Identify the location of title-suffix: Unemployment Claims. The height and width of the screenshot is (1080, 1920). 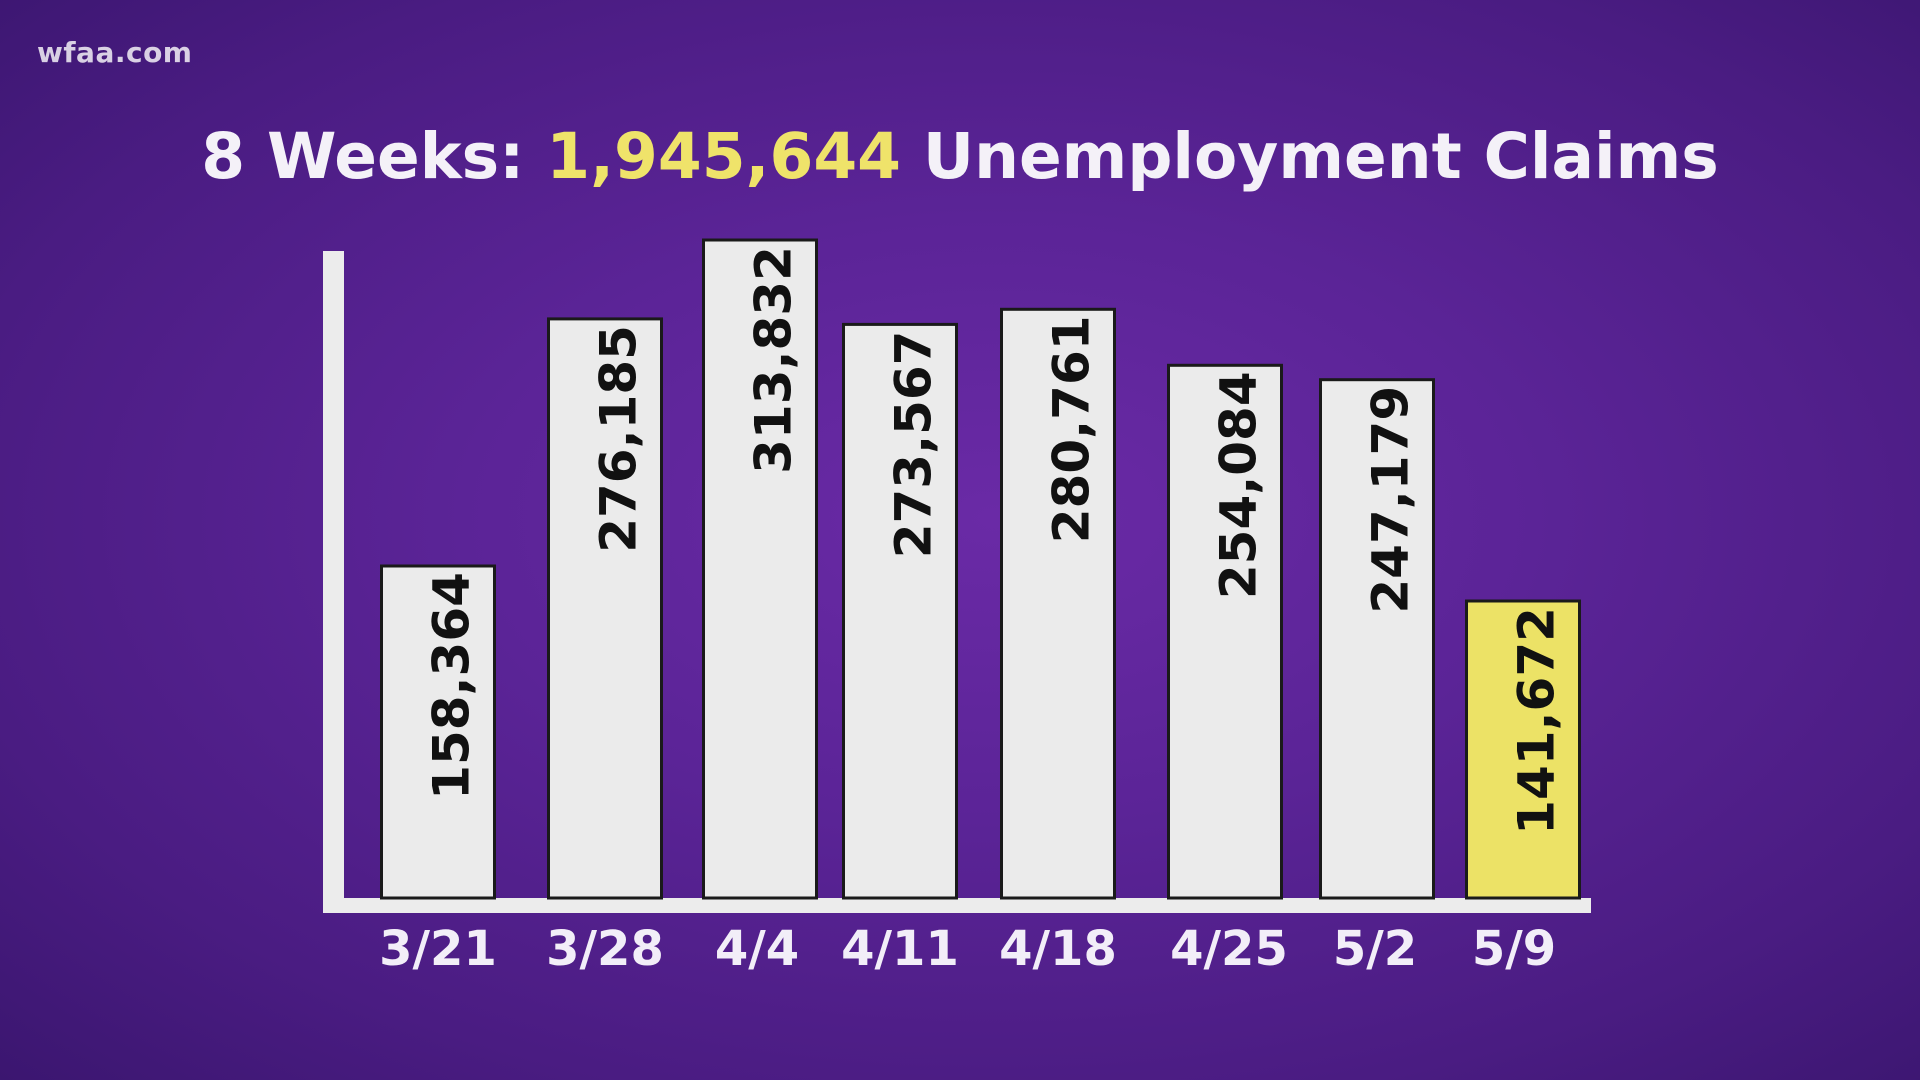
(1310, 156).